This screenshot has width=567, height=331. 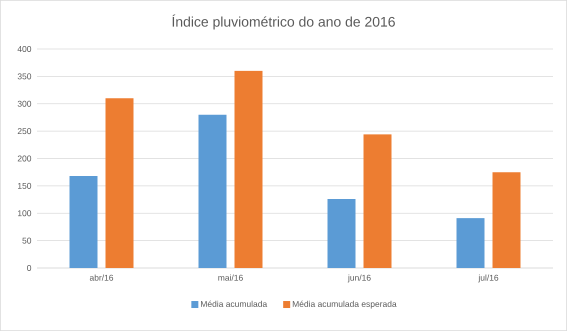 I want to click on y-tick-label: 50, so click(x=27, y=241).